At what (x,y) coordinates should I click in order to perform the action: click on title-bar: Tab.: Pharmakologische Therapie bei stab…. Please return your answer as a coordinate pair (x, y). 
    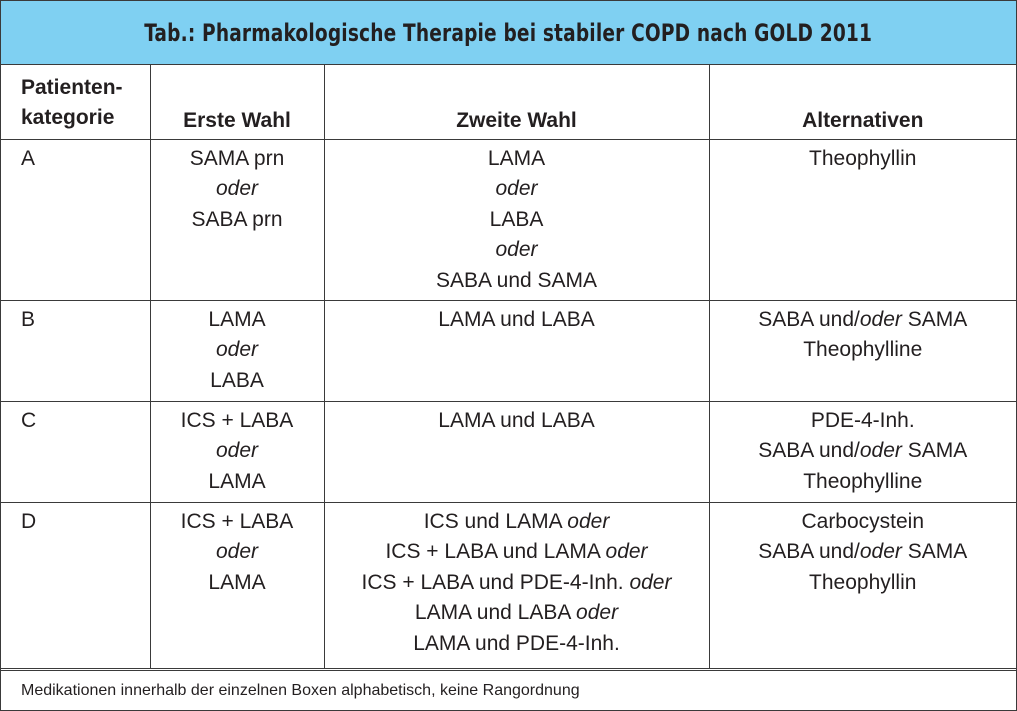
    Looking at the image, I should click on (508, 33).